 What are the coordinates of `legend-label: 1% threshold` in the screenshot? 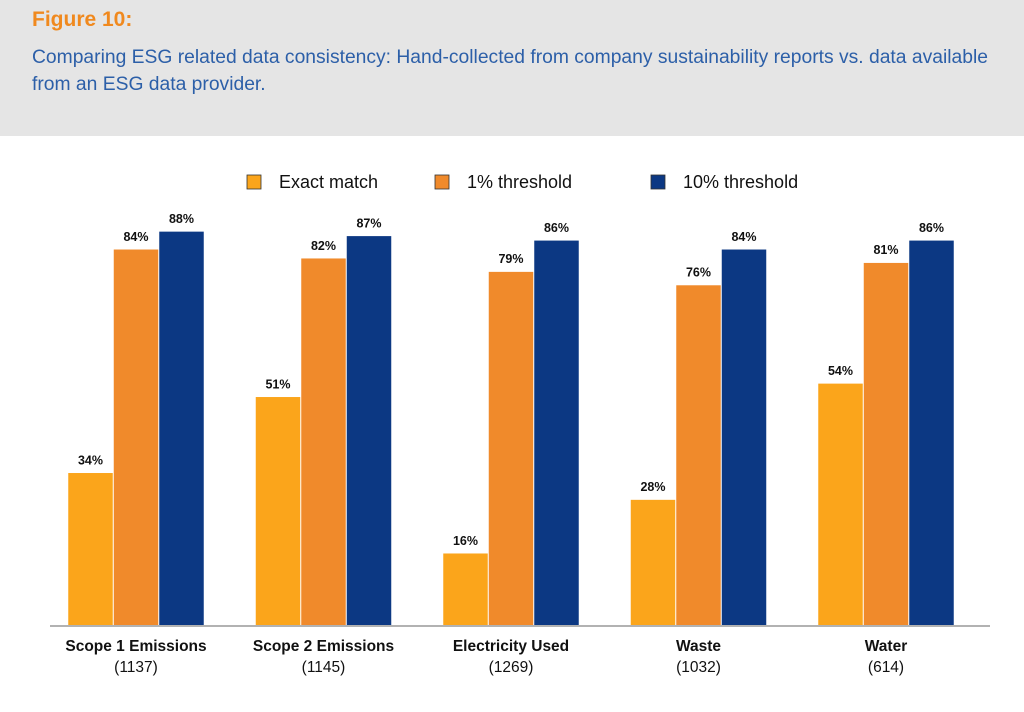 It's located at (519, 182).